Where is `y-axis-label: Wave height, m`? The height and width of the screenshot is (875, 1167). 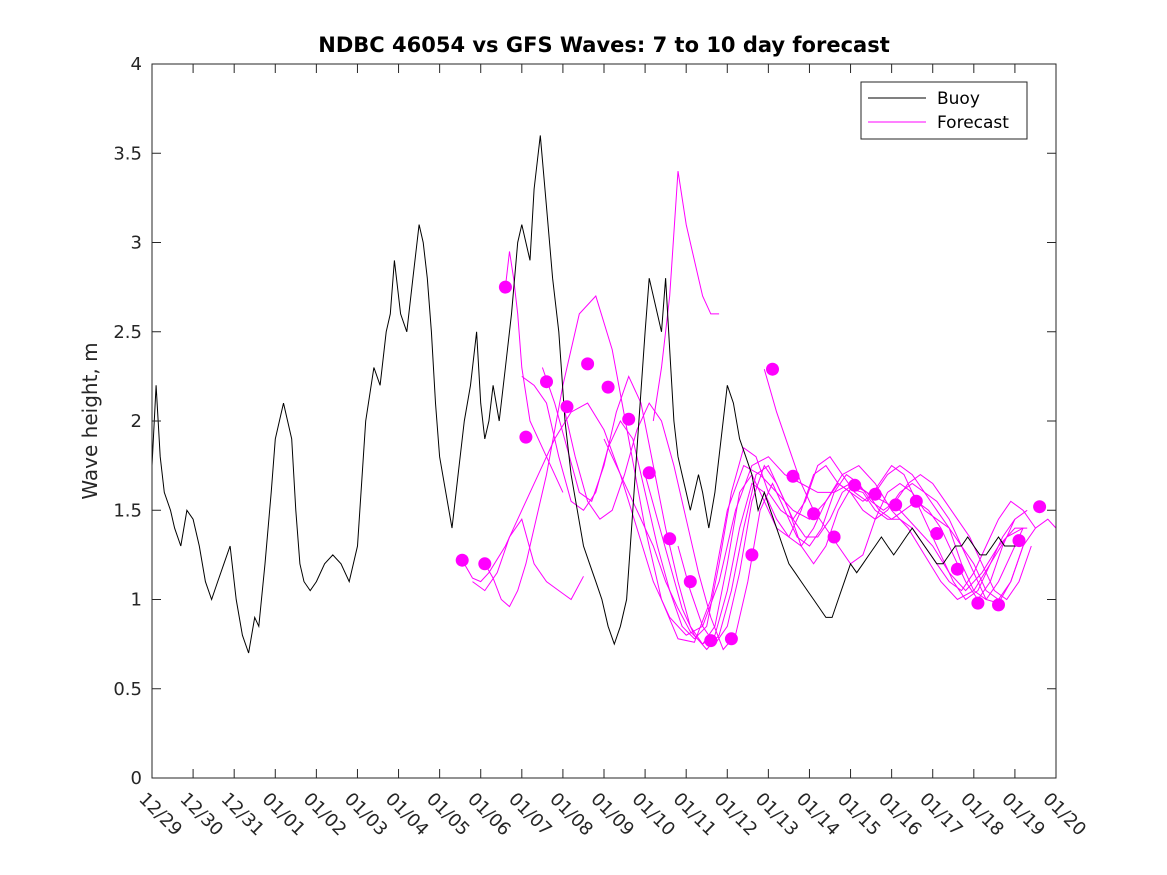
y-axis-label: Wave height, m is located at coordinates (90, 420).